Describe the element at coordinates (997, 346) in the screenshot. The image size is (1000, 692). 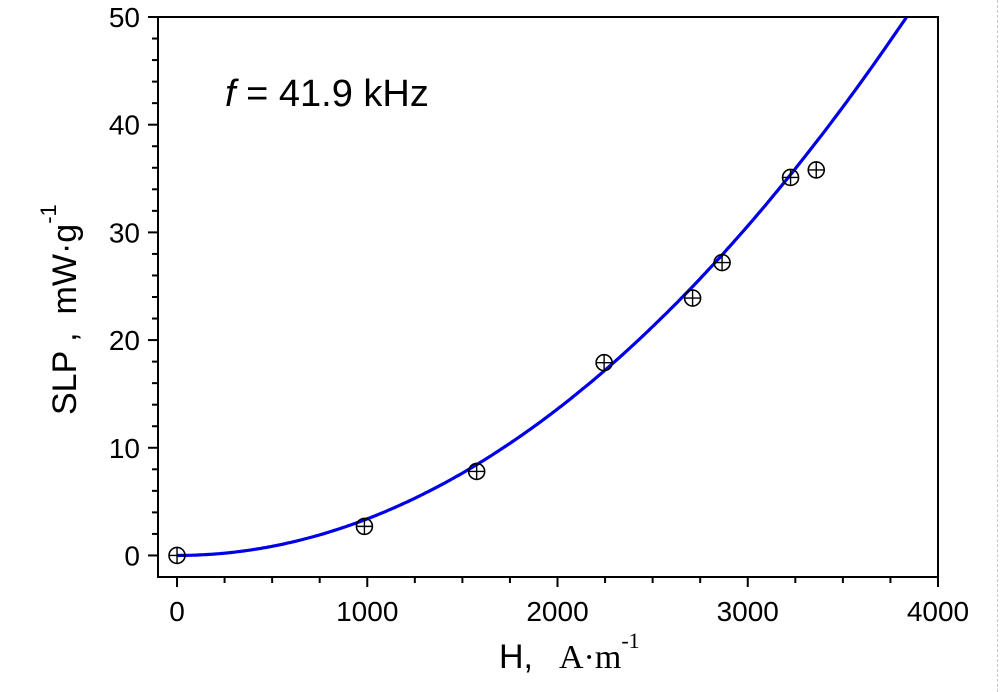
I see `page-edge-divider` at that location.